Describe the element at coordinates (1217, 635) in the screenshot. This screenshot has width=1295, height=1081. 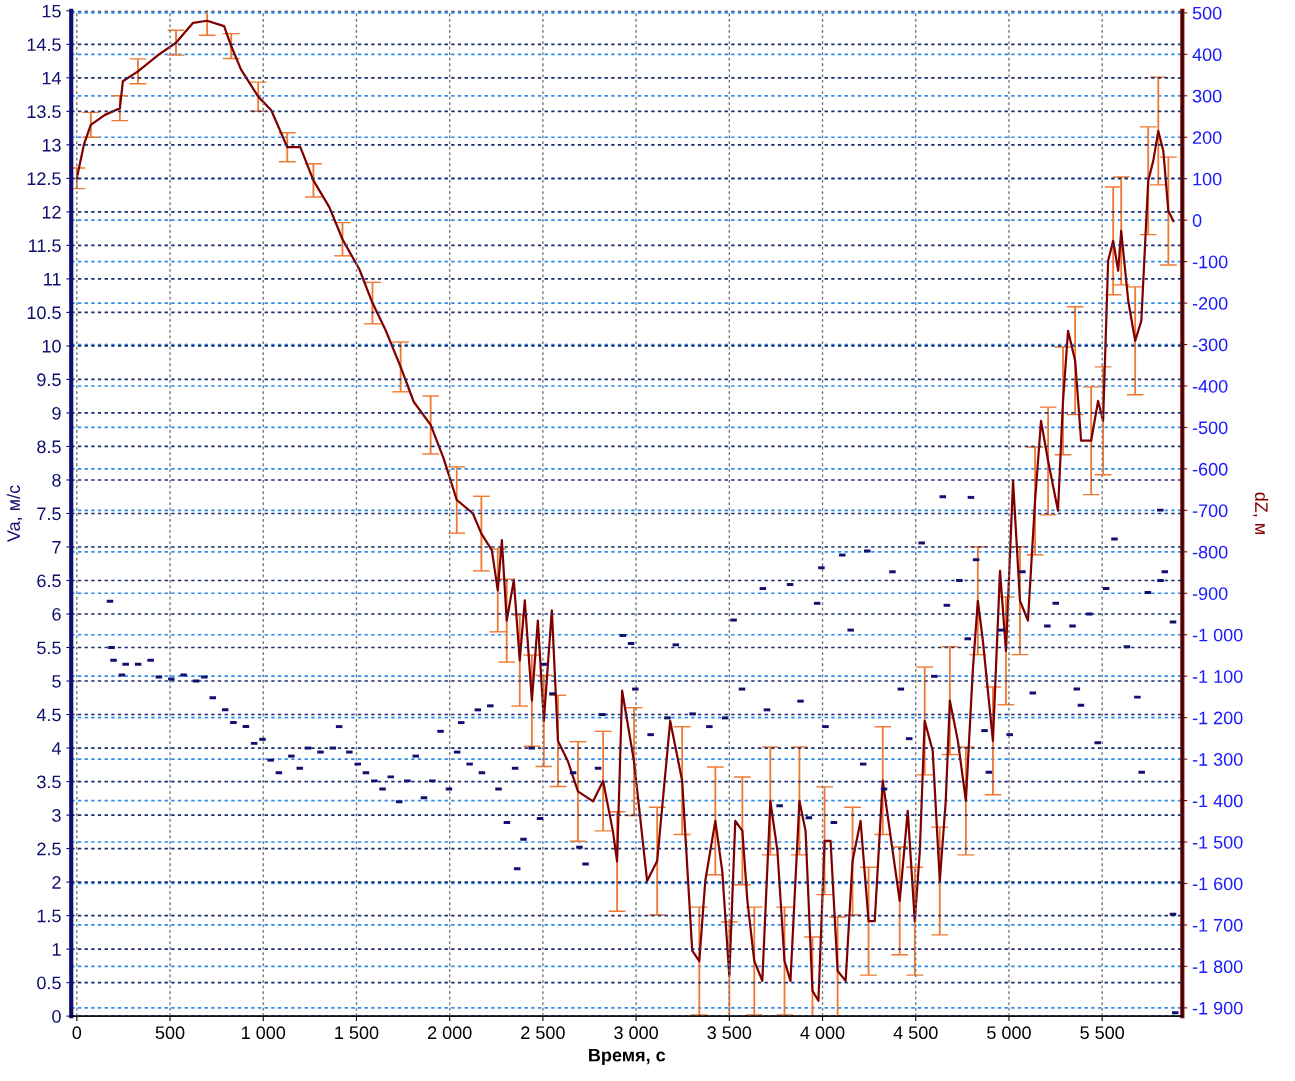
I see `y2-tick-label: -1 000` at that location.